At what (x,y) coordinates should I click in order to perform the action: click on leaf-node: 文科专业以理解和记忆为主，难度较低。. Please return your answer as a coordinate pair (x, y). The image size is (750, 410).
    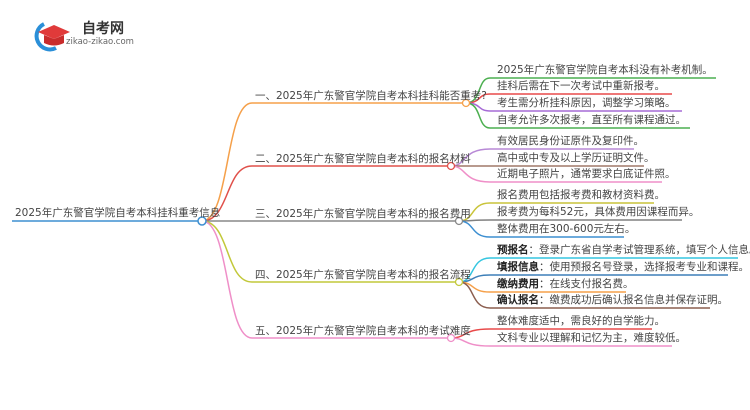
    Looking at the image, I should click on (591, 338).